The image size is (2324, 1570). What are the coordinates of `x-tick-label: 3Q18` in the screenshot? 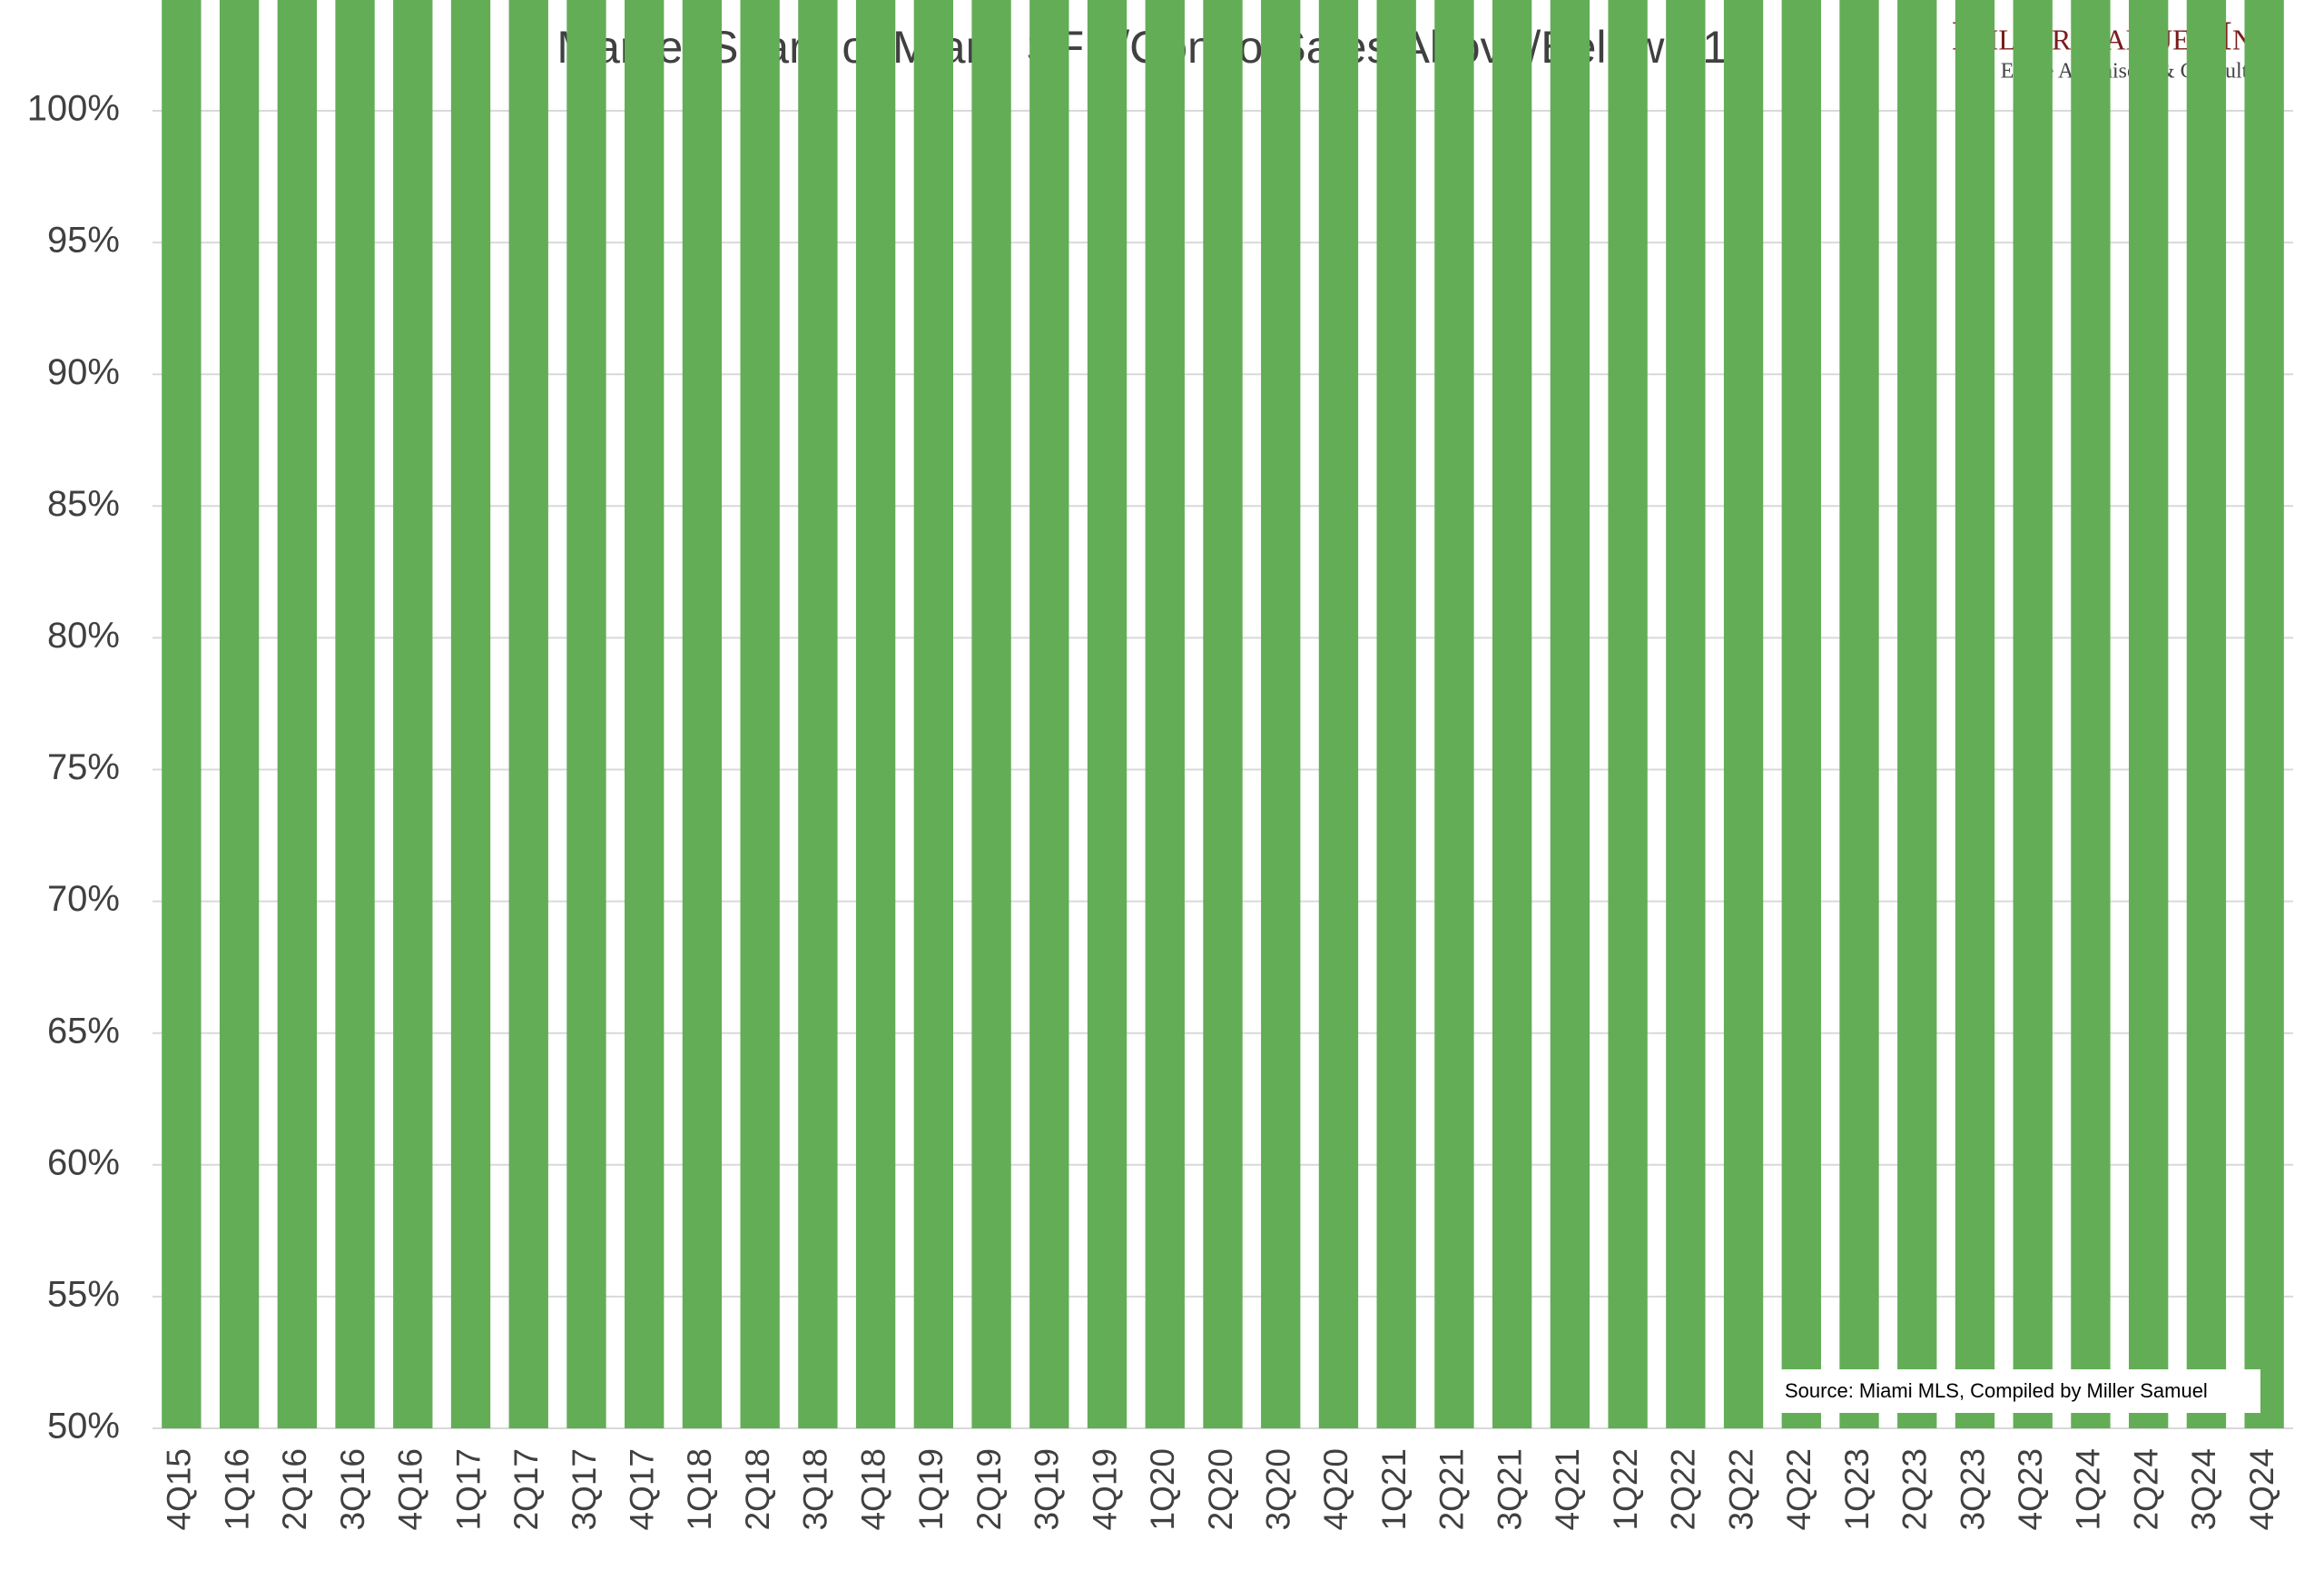 It's located at (815, 1490).